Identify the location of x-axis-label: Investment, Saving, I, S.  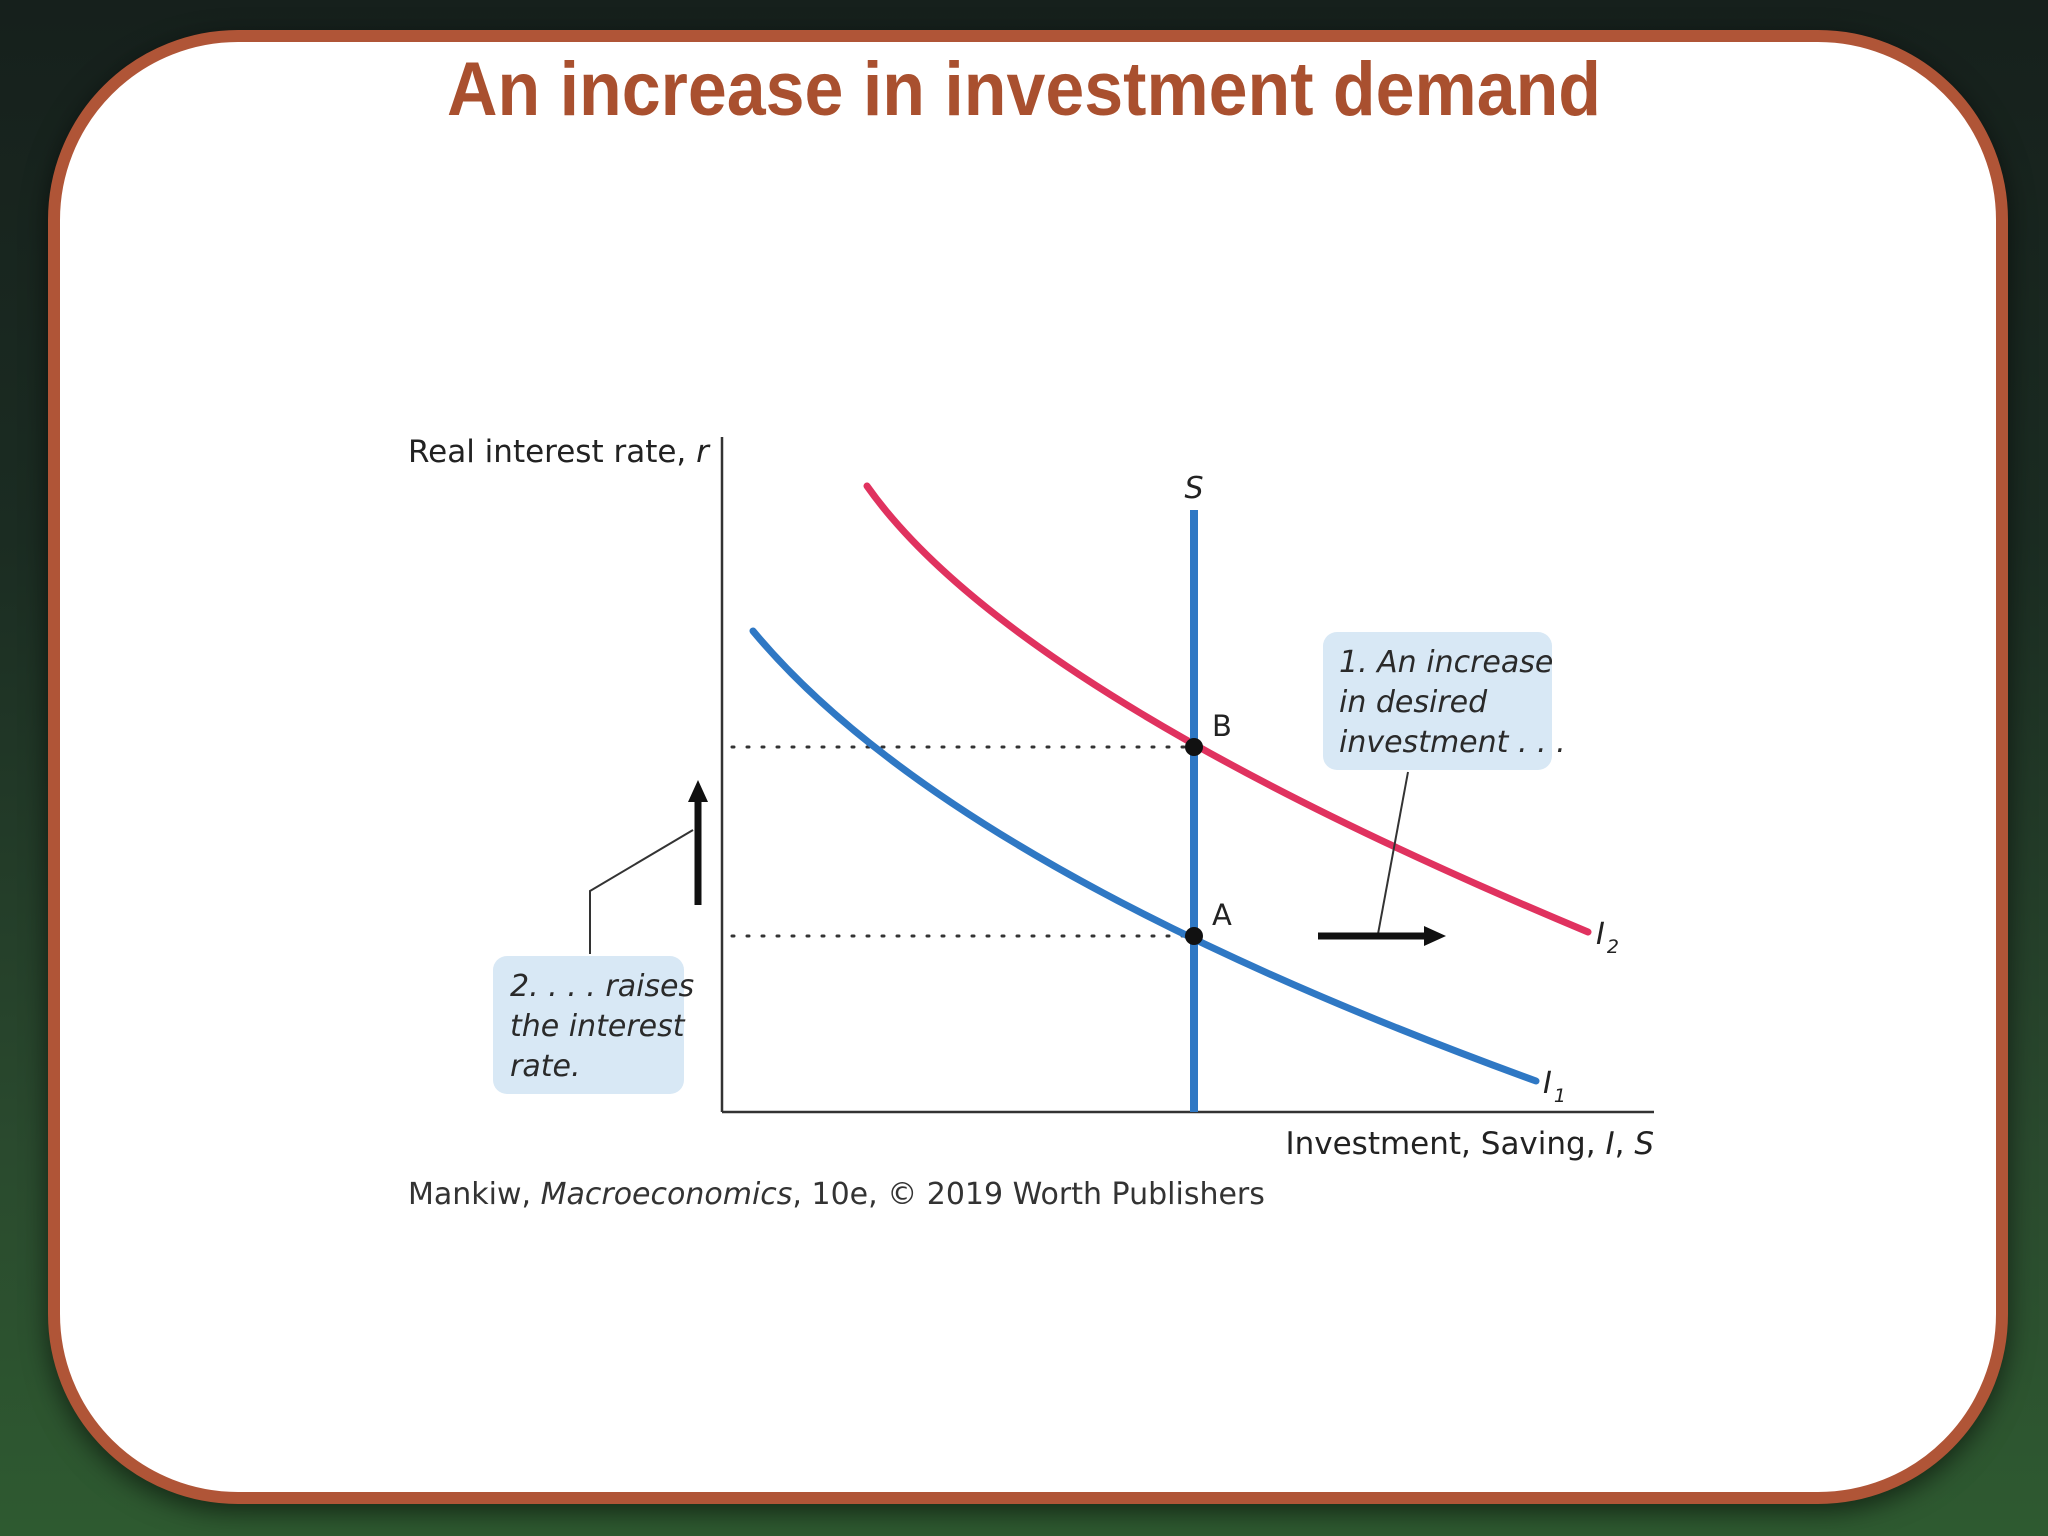
(1469, 1144).